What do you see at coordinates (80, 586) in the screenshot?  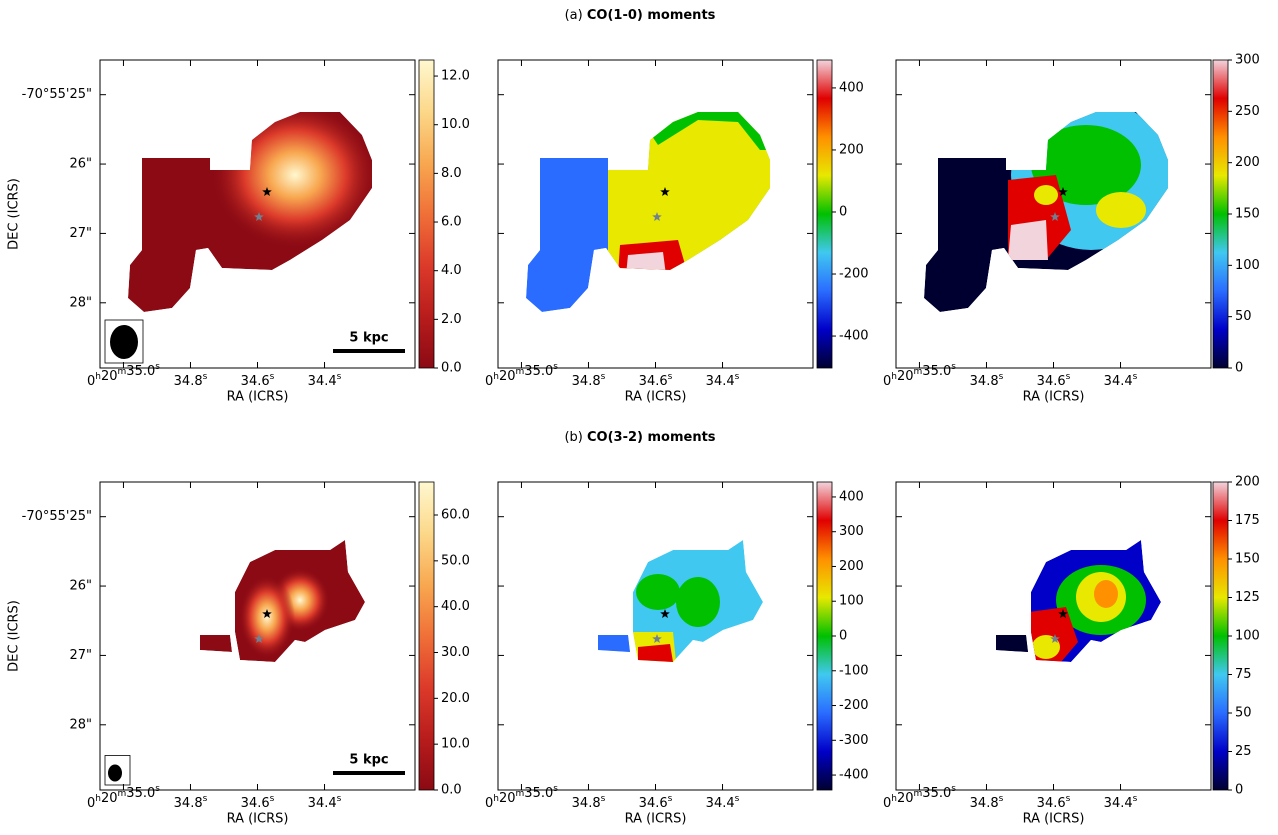 I see `y-tick-label: 26"` at bounding box center [80, 586].